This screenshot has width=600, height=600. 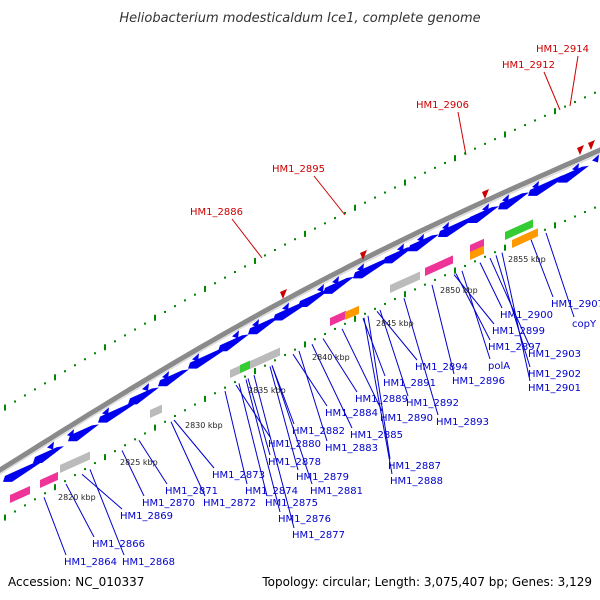 I want to click on highlighted-gene-label: HM1_2912, so click(x=528, y=65).